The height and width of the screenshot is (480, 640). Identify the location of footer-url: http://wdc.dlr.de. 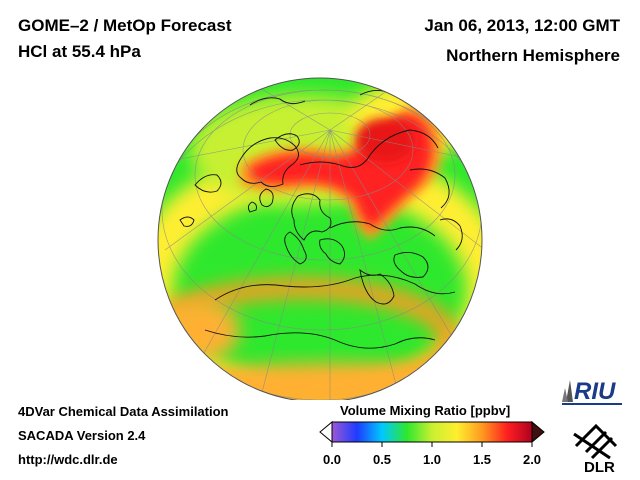
(68, 459).